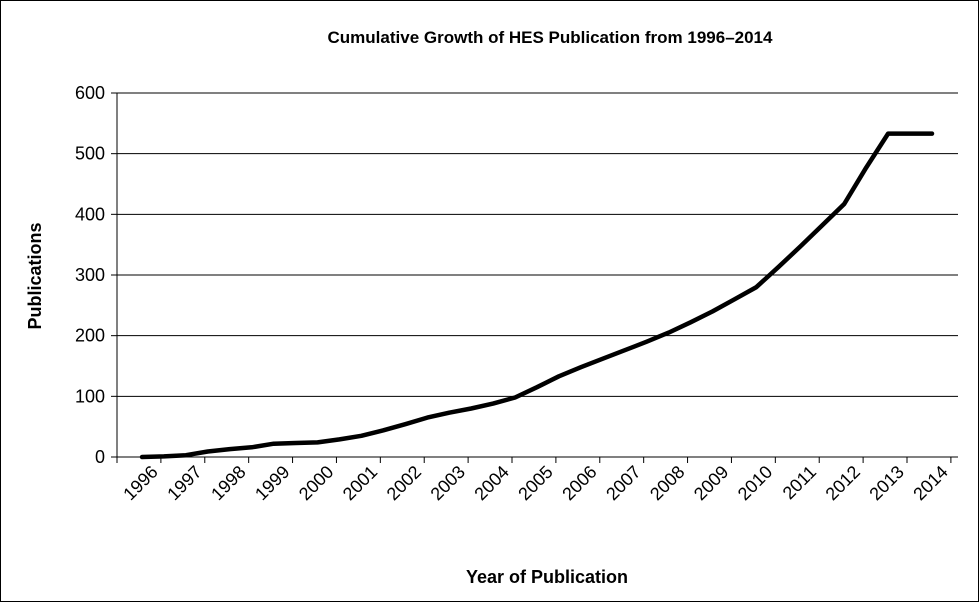 This screenshot has height=602, width=979. I want to click on y-axis: 0 100 200 300 400 500 600, so click(96, 275).